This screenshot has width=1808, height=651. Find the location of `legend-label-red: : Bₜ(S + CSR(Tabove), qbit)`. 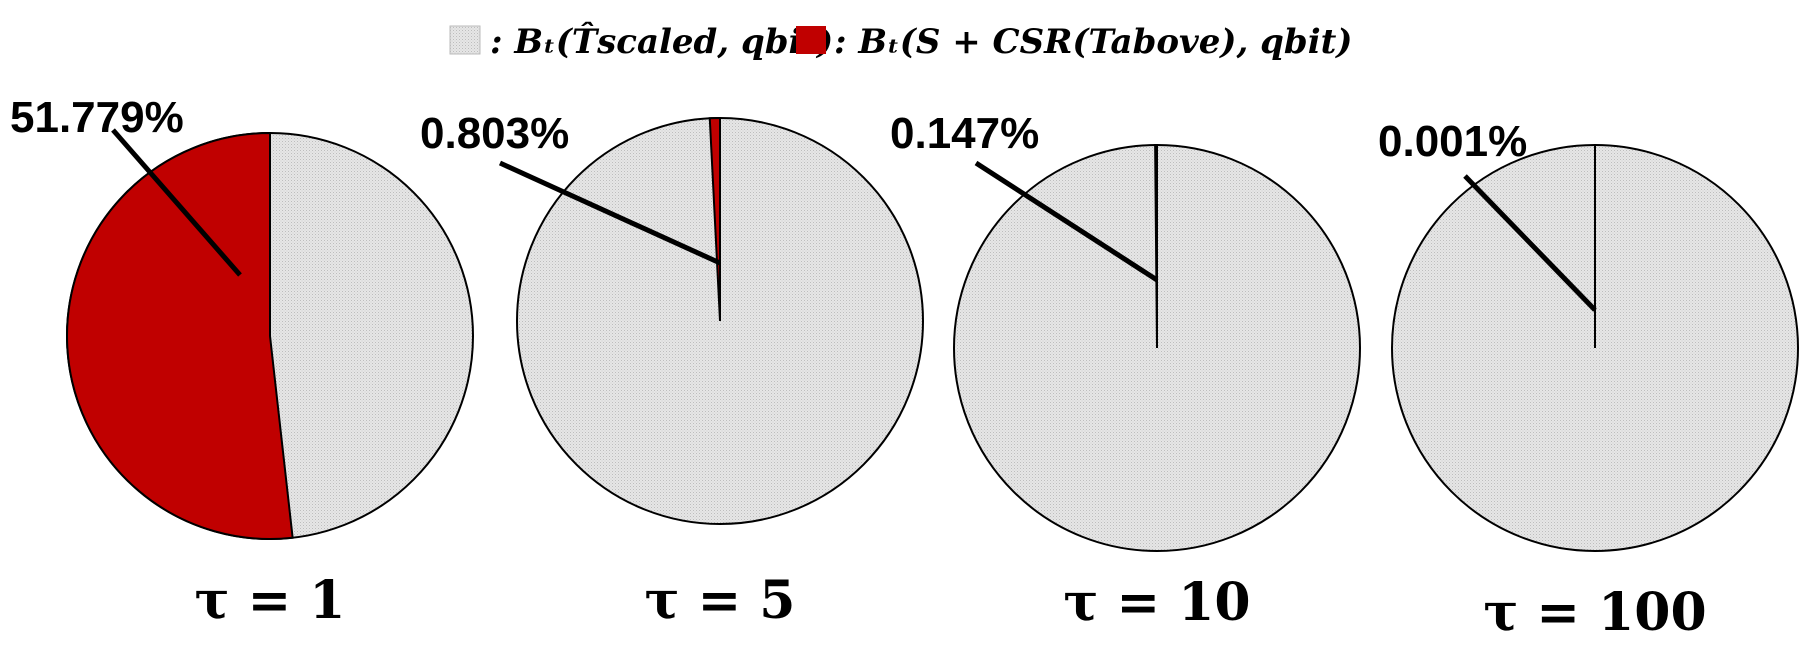

legend-label-red: : Bₜ(S + CSR(Tabove), qbit) is located at coordinates (1093, 42).